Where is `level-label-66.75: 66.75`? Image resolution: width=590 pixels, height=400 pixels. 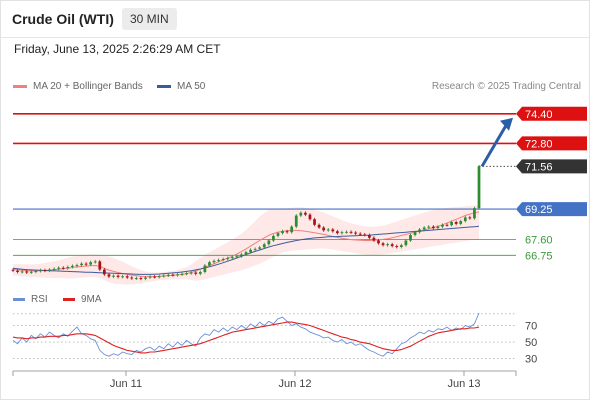 level-label-66.75: 66.75 is located at coordinates (539, 256).